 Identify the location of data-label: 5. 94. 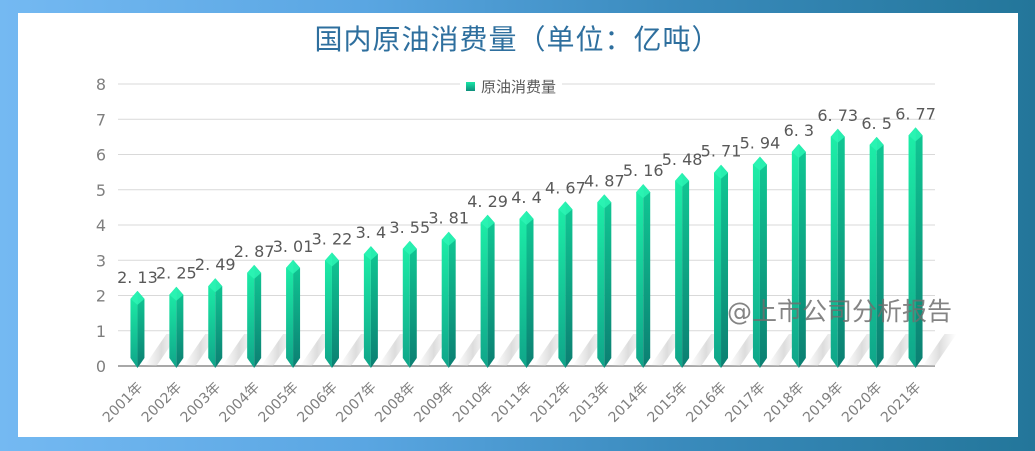
(760, 143).